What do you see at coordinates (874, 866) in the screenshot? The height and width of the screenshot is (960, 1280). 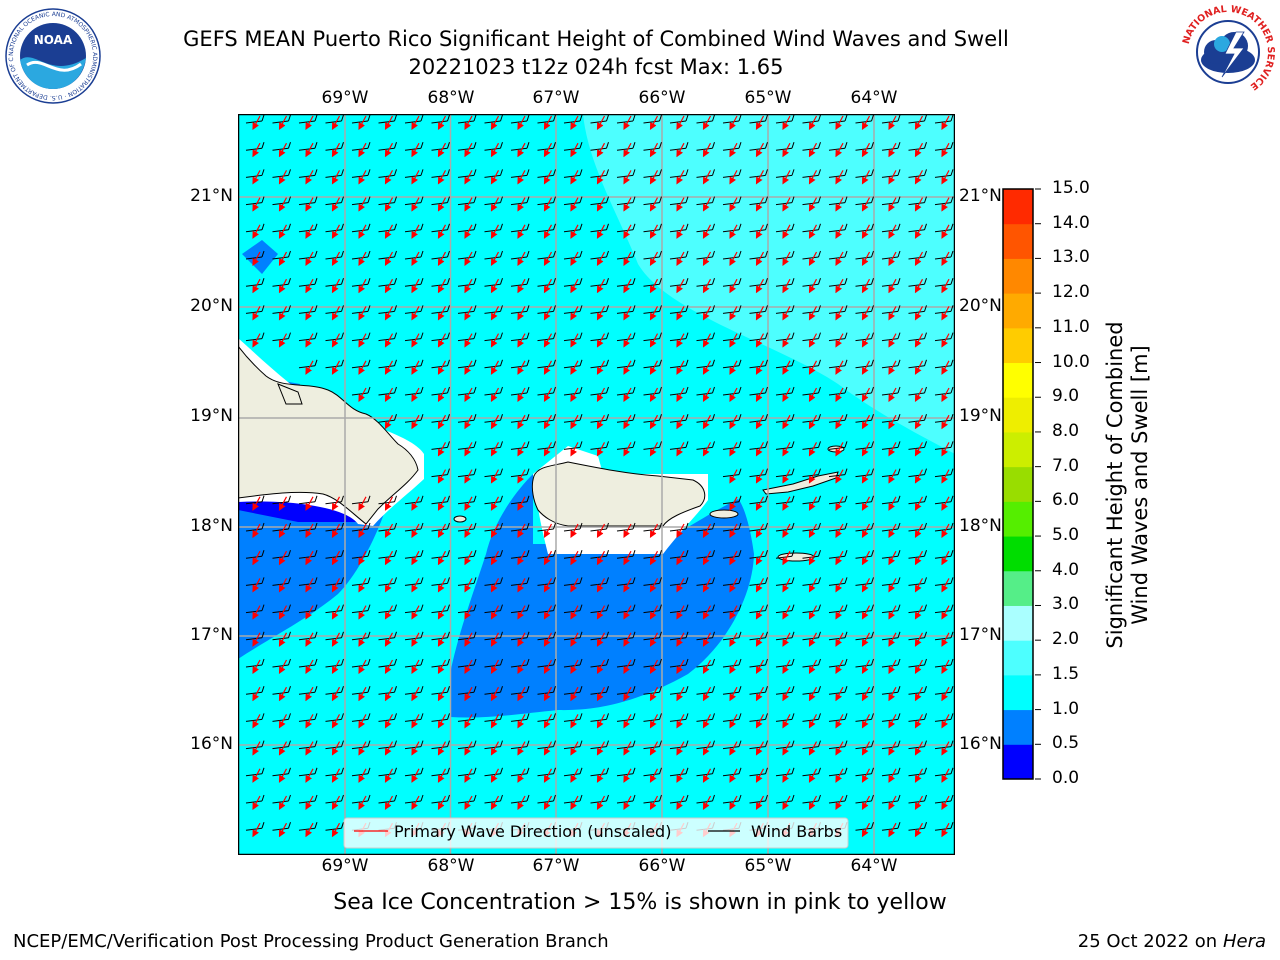 I see `lon-label-bottom-64w: 64°W` at bounding box center [874, 866].